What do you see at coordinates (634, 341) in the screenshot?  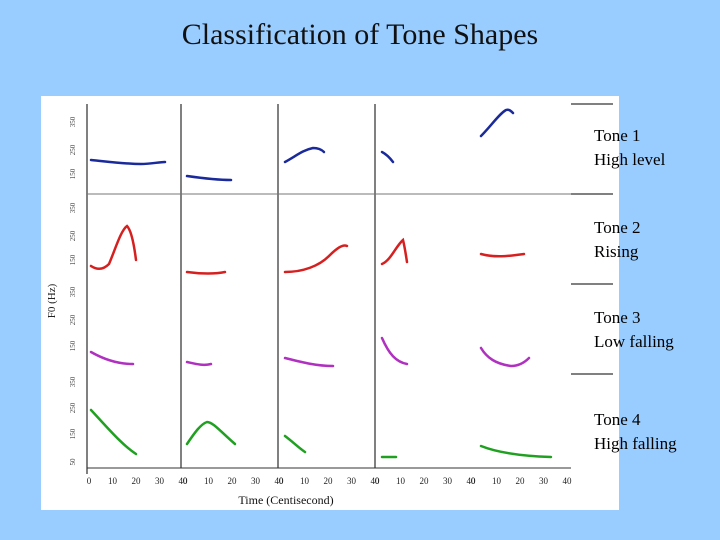 I see `tone-description: Low falling` at bounding box center [634, 341].